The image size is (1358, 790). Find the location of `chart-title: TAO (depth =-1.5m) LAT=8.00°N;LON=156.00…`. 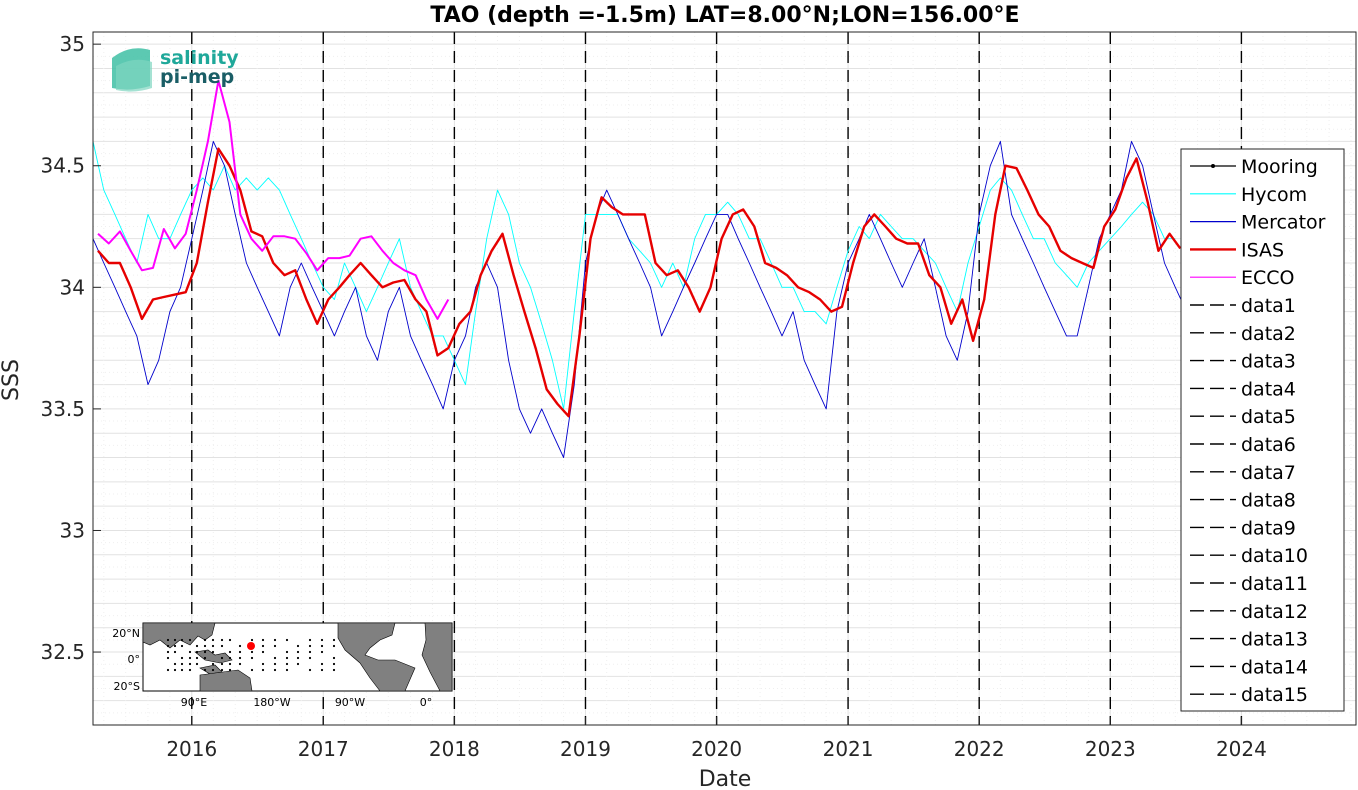

chart-title: TAO (depth =-1.5m) LAT=8.00°N;LON=156.00… is located at coordinates (724, 15).